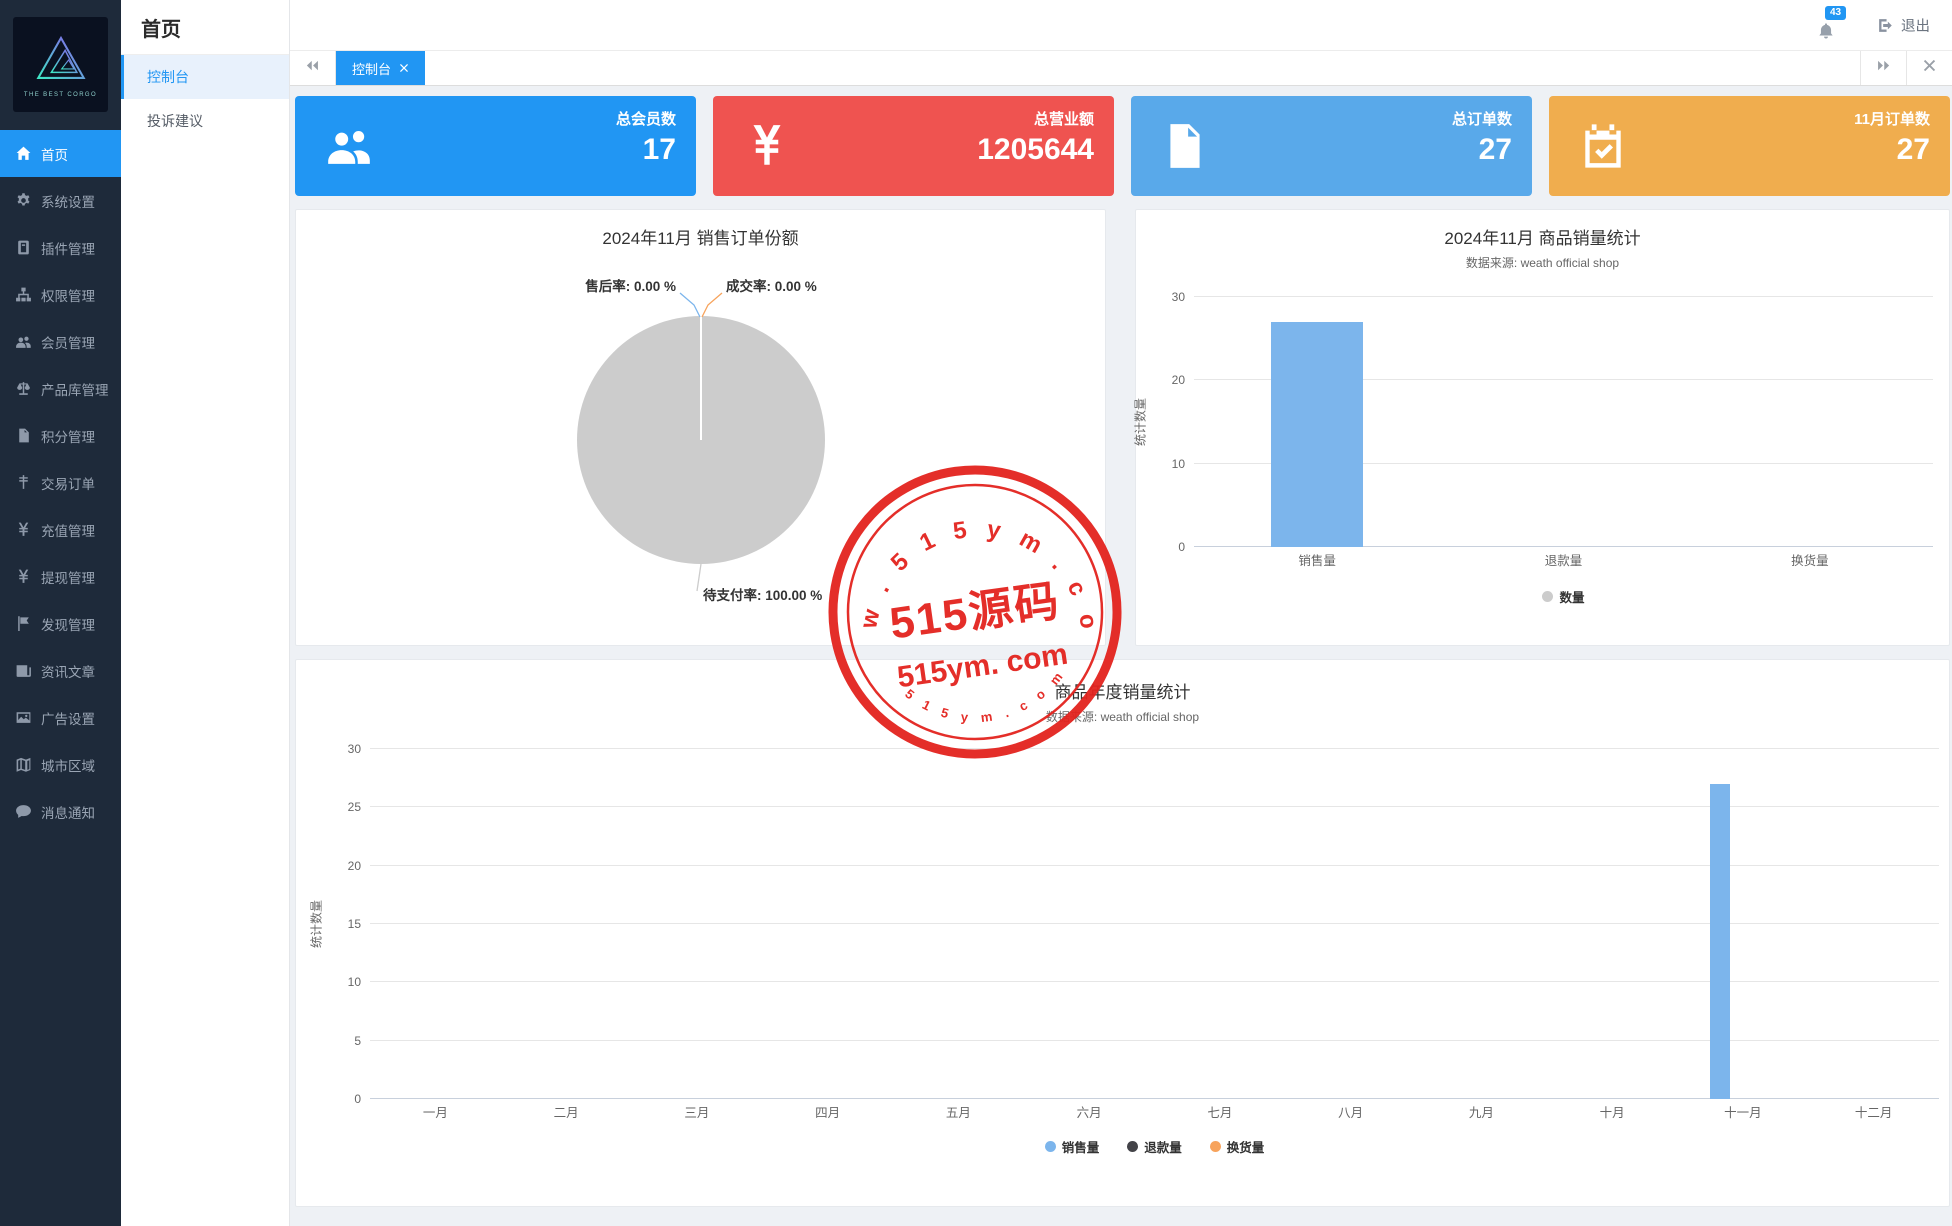 This screenshot has width=1952, height=1226. What do you see at coordinates (1892, 136) in the screenshot?
I see `stat-card-text: 11月订单数 27` at bounding box center [1892, 136].